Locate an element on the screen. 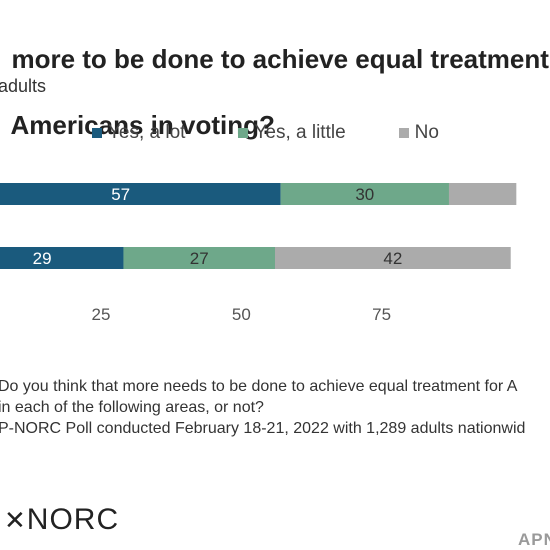  legend: Yes, a lot Yes, a little No is located at coordinates (292, 133).